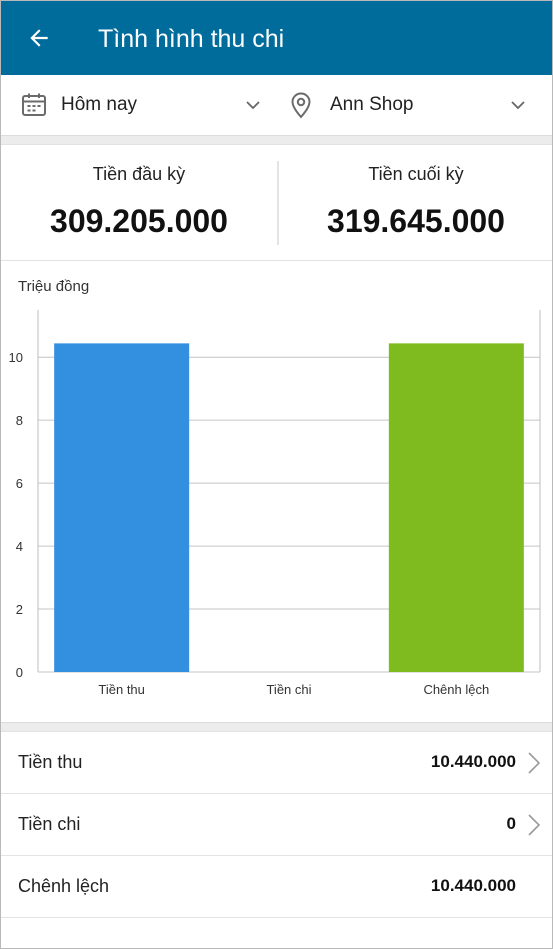 This screenshot has height=949, width=553. What do you see at coordinates (276, 763) in the screenshot?
I see `summary-row-income: Tiền thu 10.440.000` at bounding box center [276, 763].